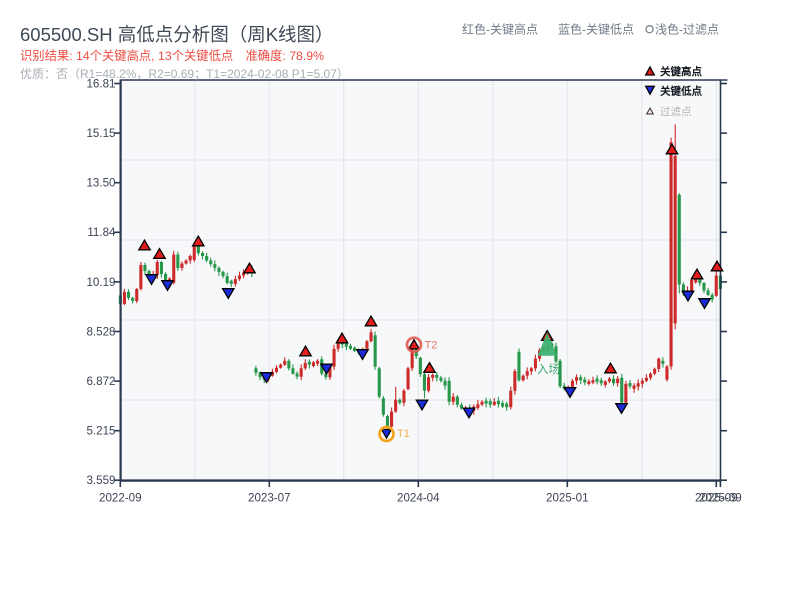  Describe the element at coordinates (567, 498) in the screenshot. I see `svg-text: 2025-01` at that location.